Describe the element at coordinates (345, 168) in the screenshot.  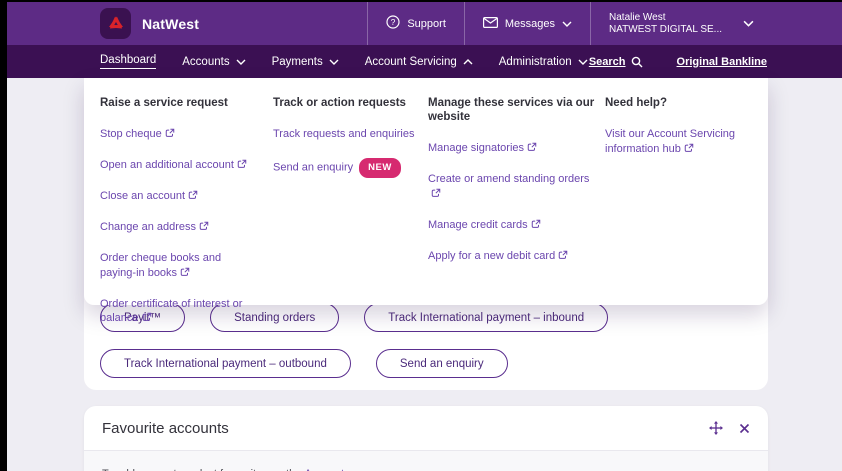
I see `send-enquiry-link: Send an enquiry NEW` at that location.